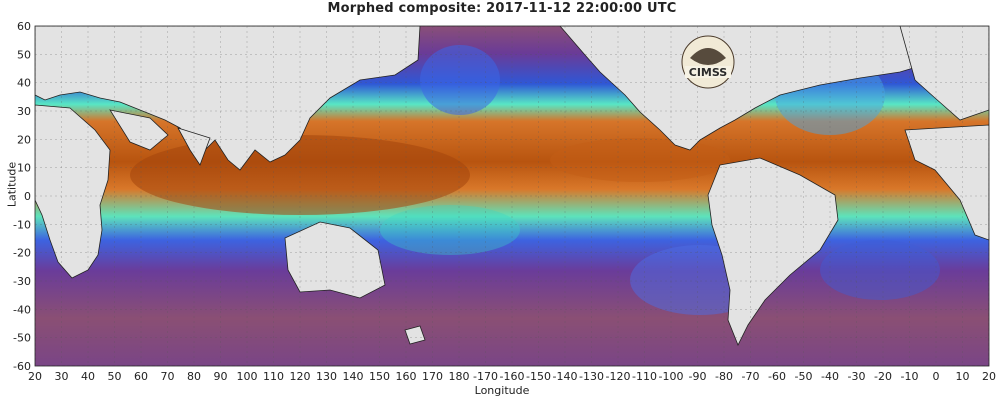  What do you see at coordinates (751, 376) in the screenshot?
I see `x-tick-label: -70` at bounding box center [751, 376].